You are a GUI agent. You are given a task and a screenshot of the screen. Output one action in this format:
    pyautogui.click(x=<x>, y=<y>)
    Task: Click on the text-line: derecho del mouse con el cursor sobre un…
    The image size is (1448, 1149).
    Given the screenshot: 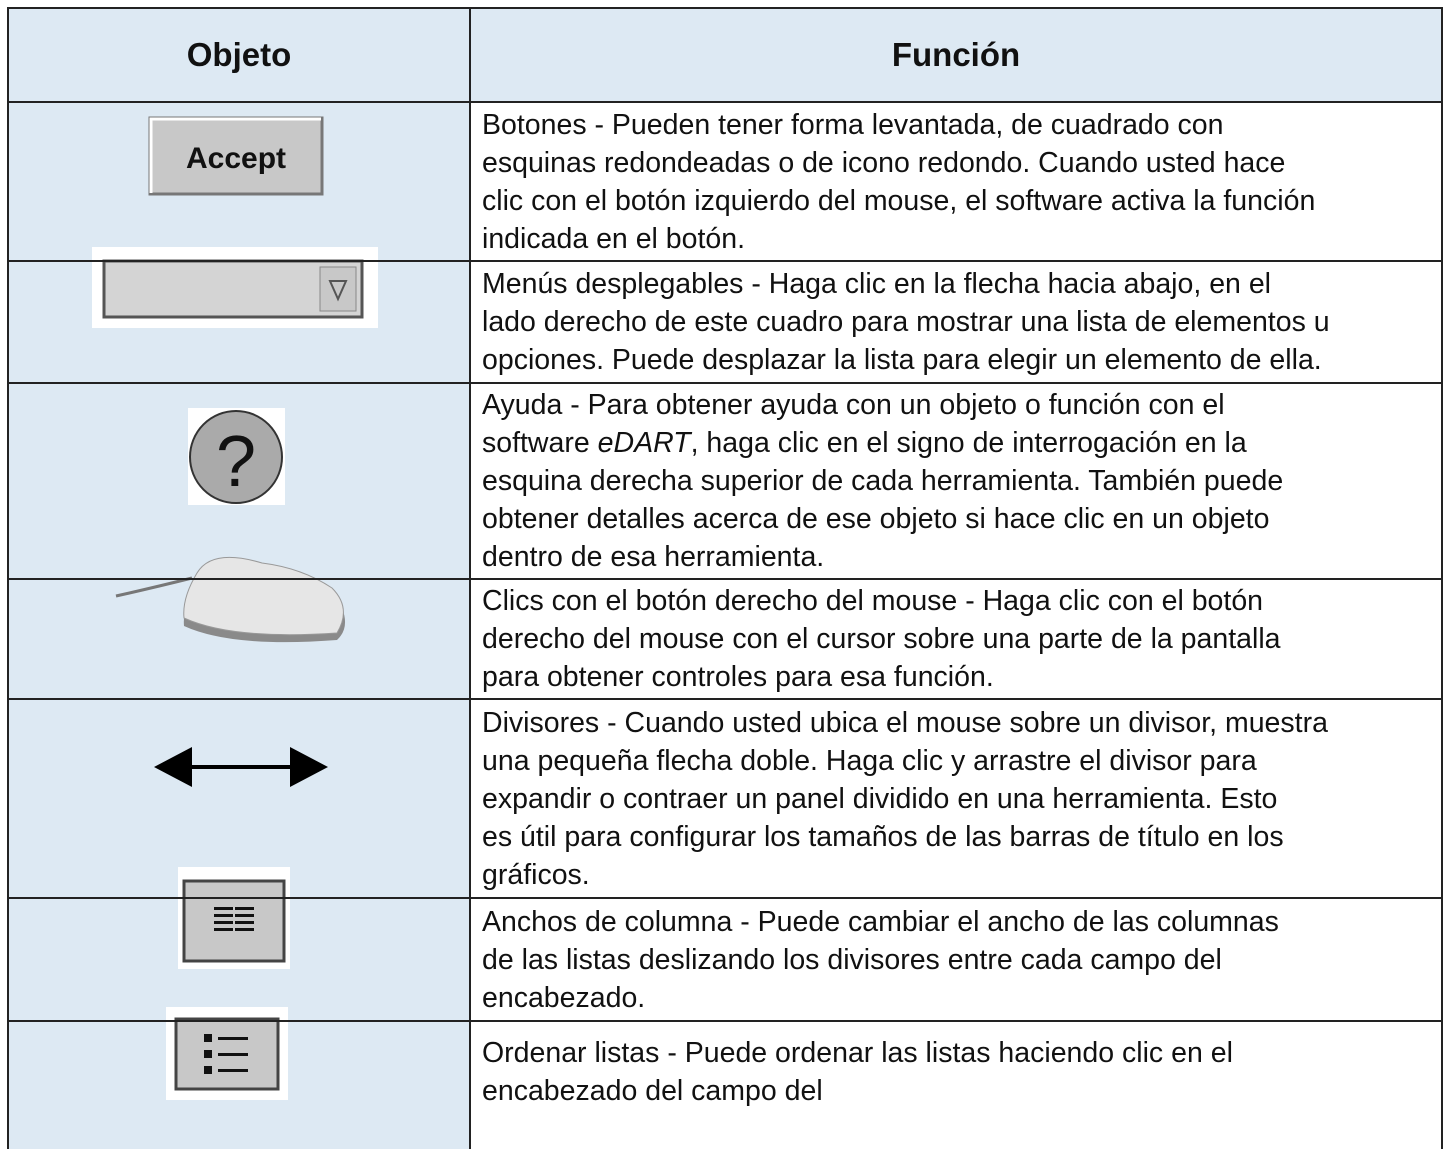 What is the action you would take?
    pyautogui.click(x=881, y=639)
    